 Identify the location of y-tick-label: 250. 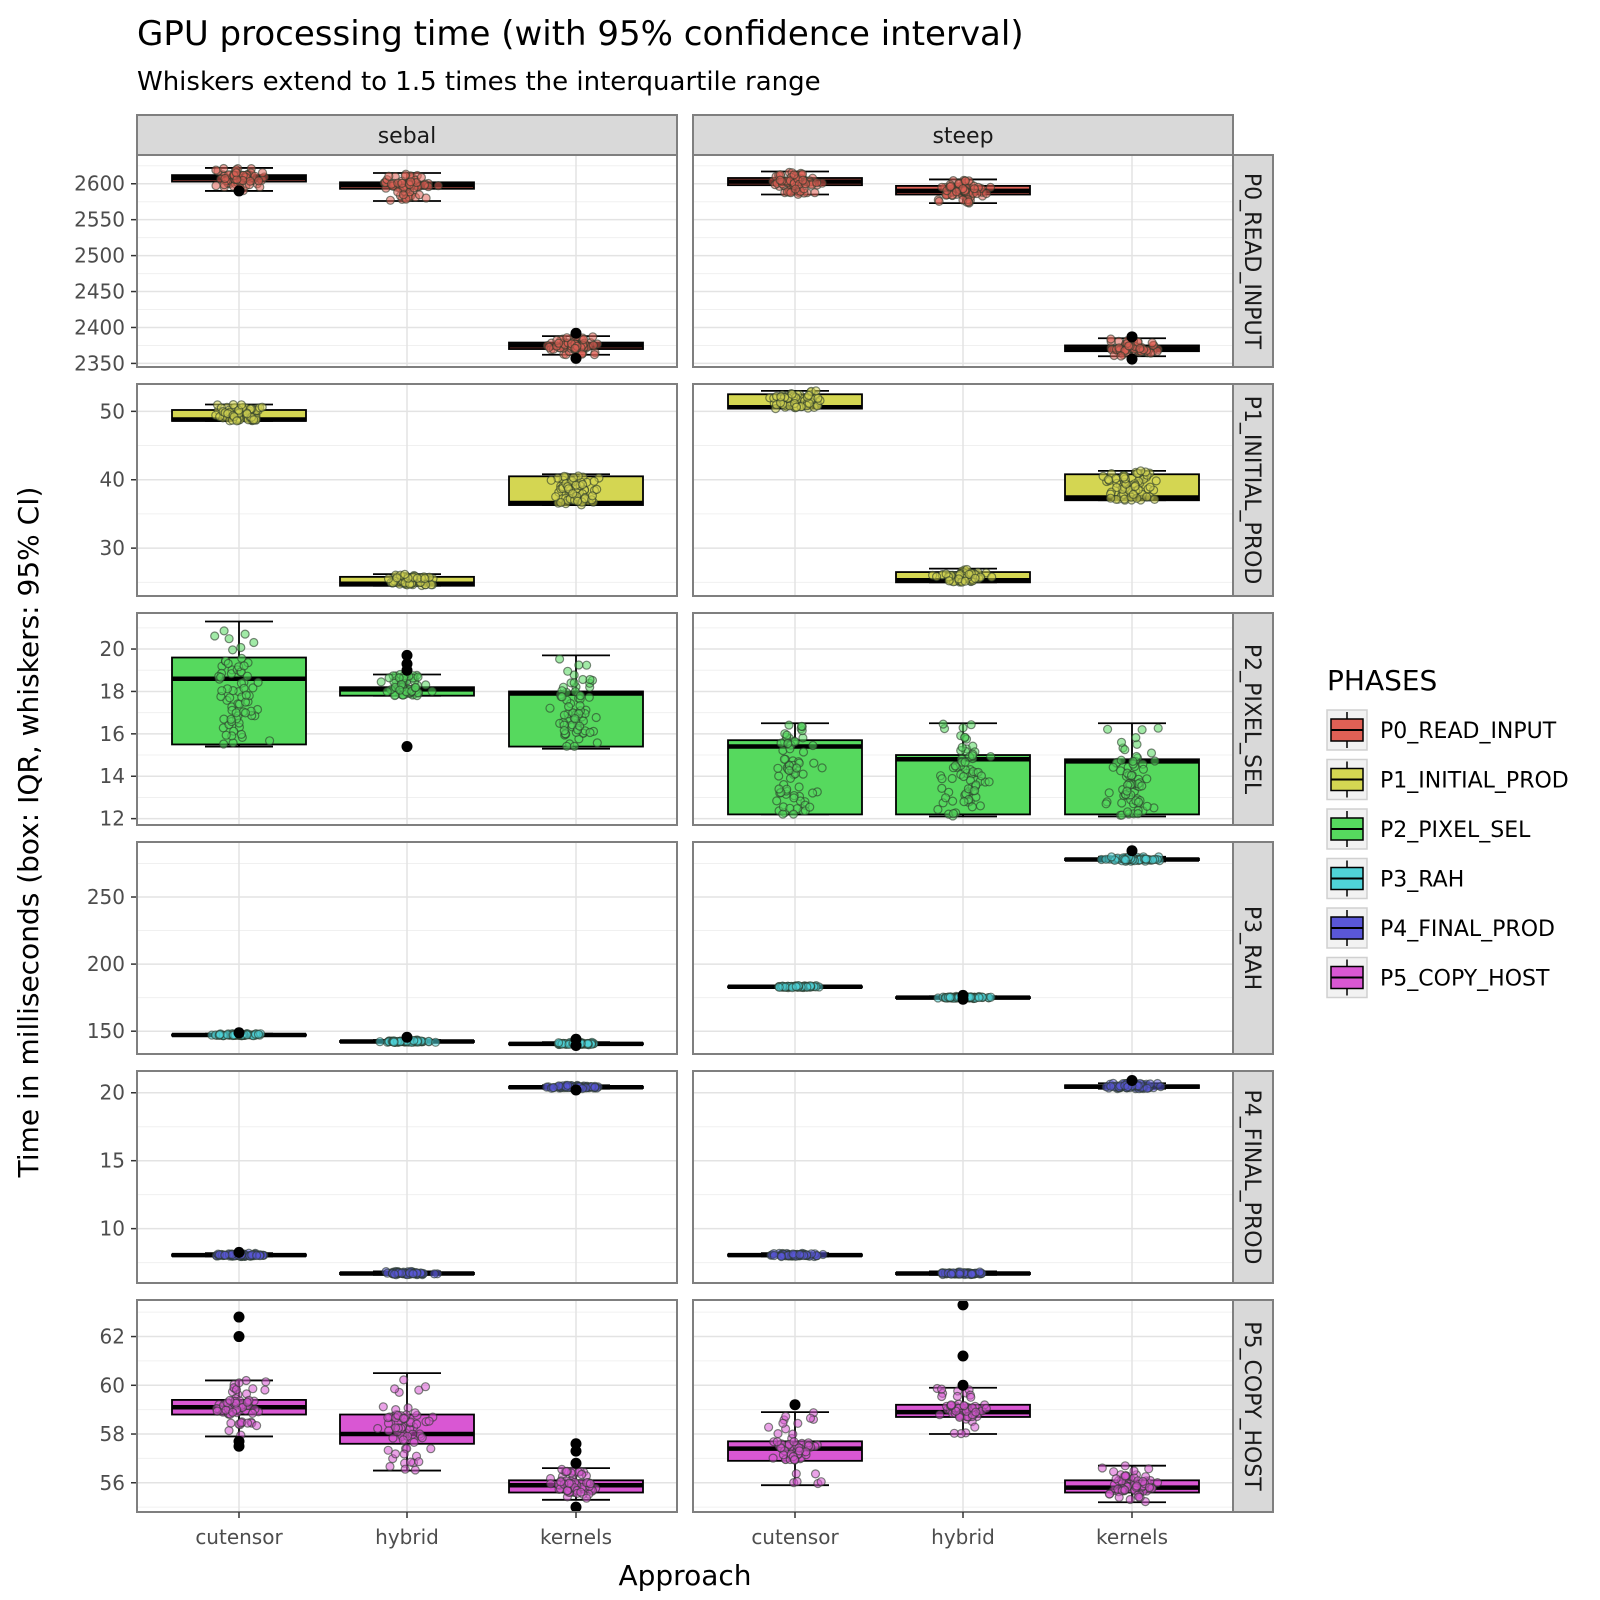
(106, 897).